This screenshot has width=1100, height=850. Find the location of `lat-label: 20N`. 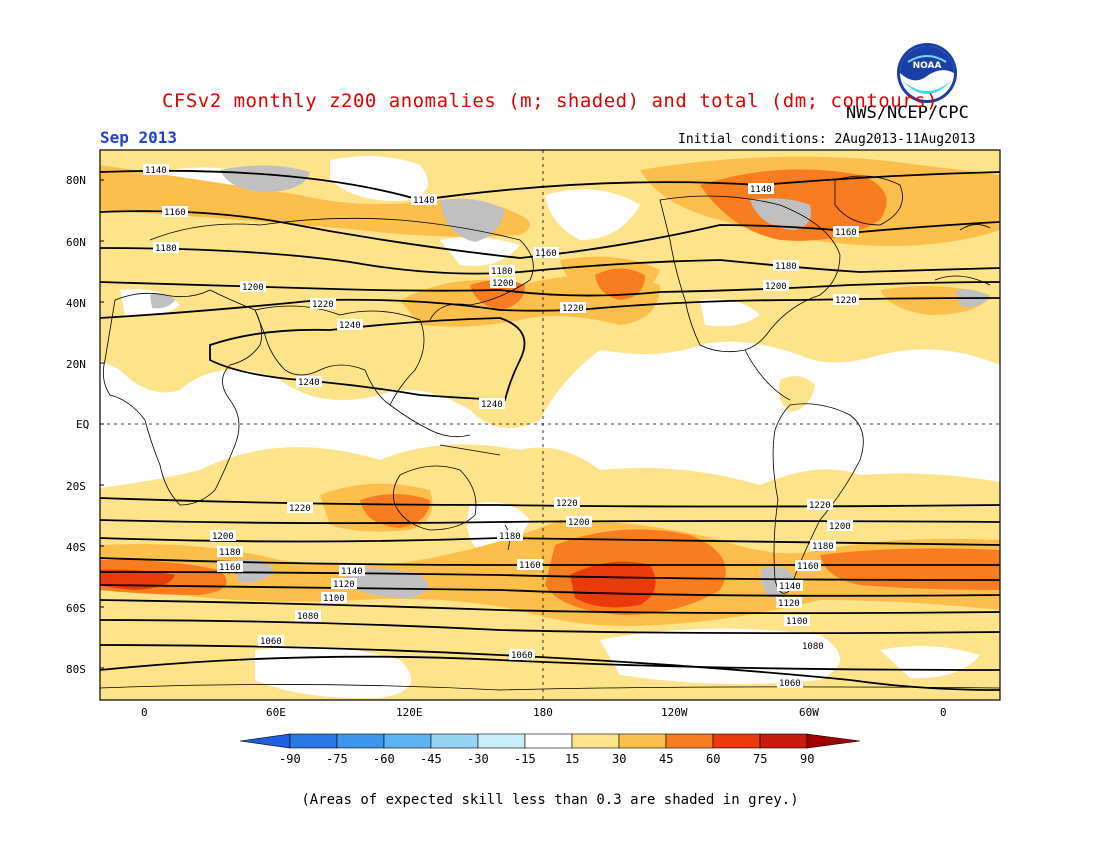

lat-label: 20N is located at coordinates (76, 364).